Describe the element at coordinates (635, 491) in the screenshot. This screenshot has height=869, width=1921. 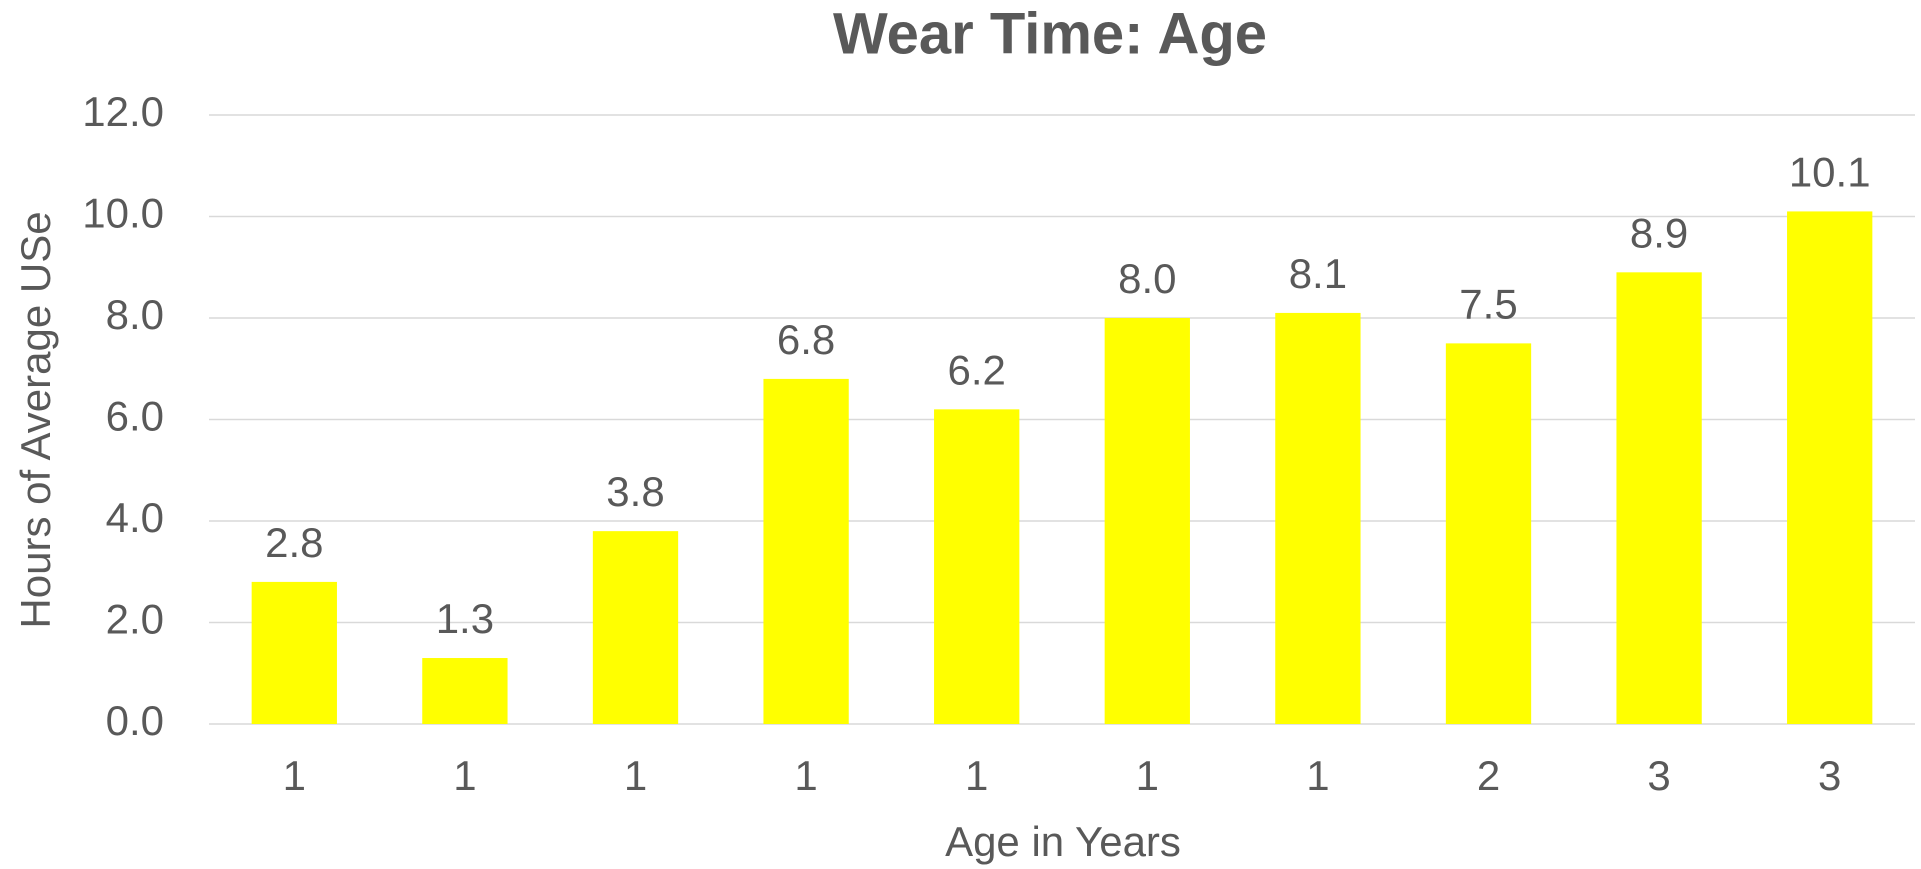
I see `data-label: 3.8` at that location.